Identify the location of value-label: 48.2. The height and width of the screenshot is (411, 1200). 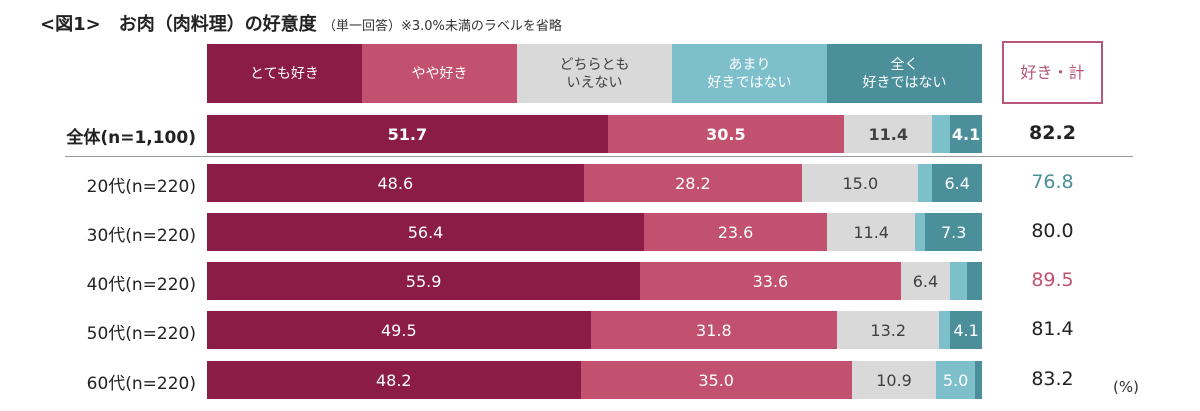
(393, 380).